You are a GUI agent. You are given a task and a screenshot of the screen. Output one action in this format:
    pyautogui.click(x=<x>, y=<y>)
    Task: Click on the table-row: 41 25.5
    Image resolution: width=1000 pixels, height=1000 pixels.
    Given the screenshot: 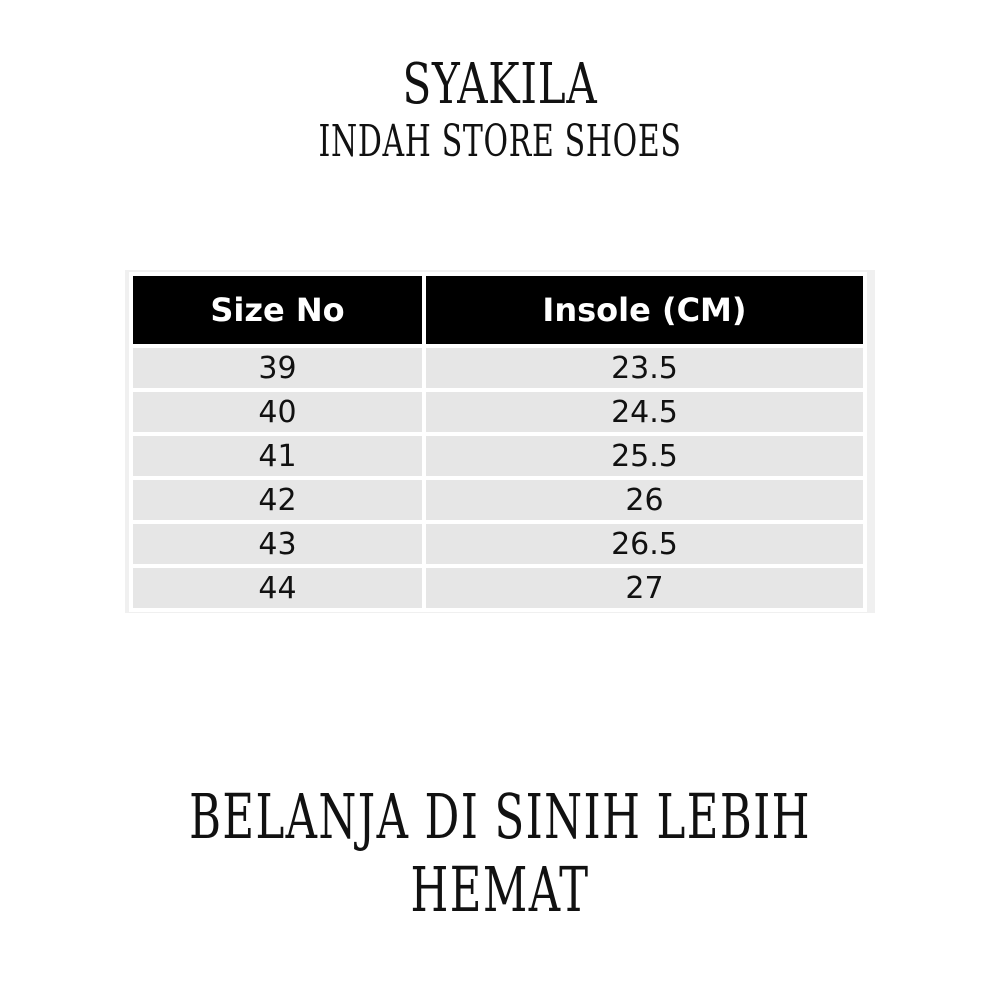 What is the action you would take?
    pyautogui.click(x=498, y=456)
    